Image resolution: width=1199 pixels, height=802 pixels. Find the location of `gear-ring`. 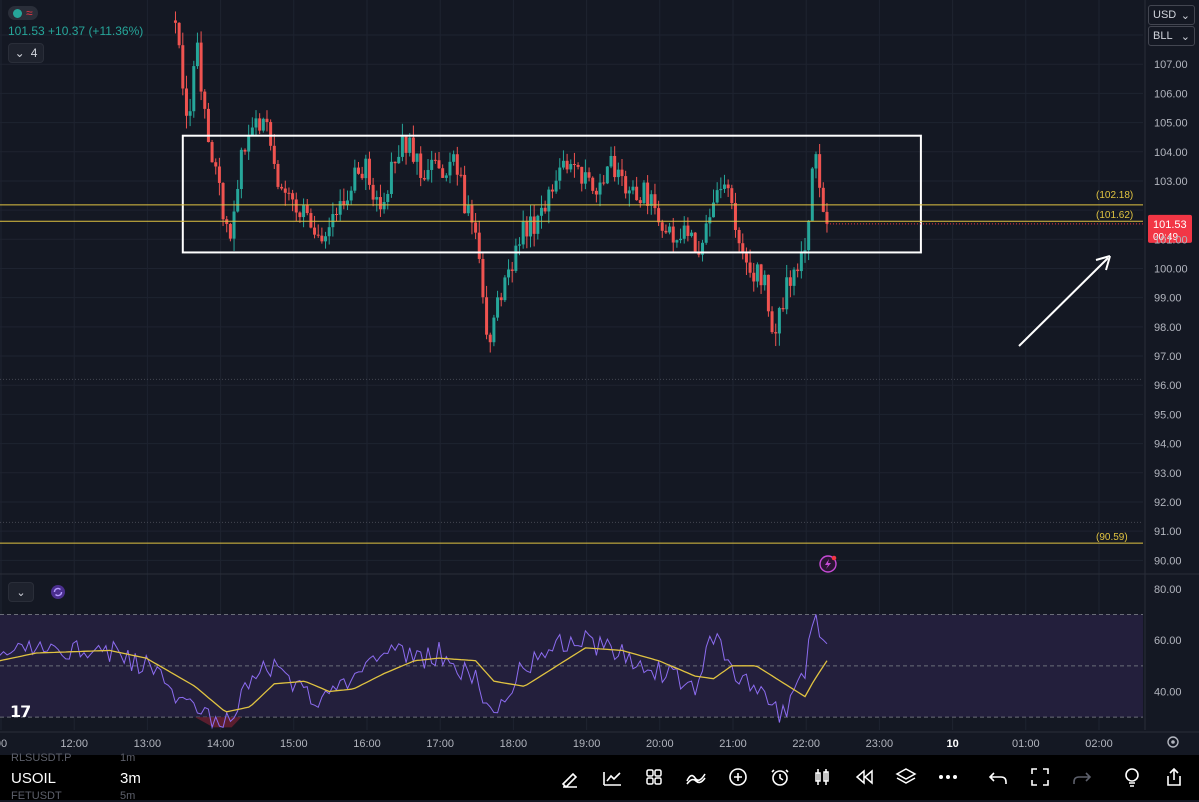

gear-ring is located at coordinates (1173, 742).